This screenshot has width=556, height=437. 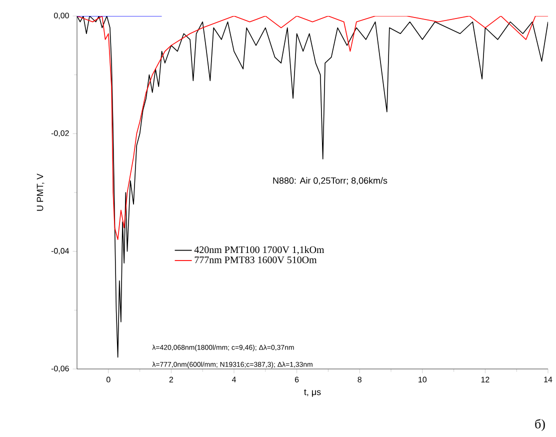 I want to click on y-axis-title: U PMT, V, so click(x=40, y=192).